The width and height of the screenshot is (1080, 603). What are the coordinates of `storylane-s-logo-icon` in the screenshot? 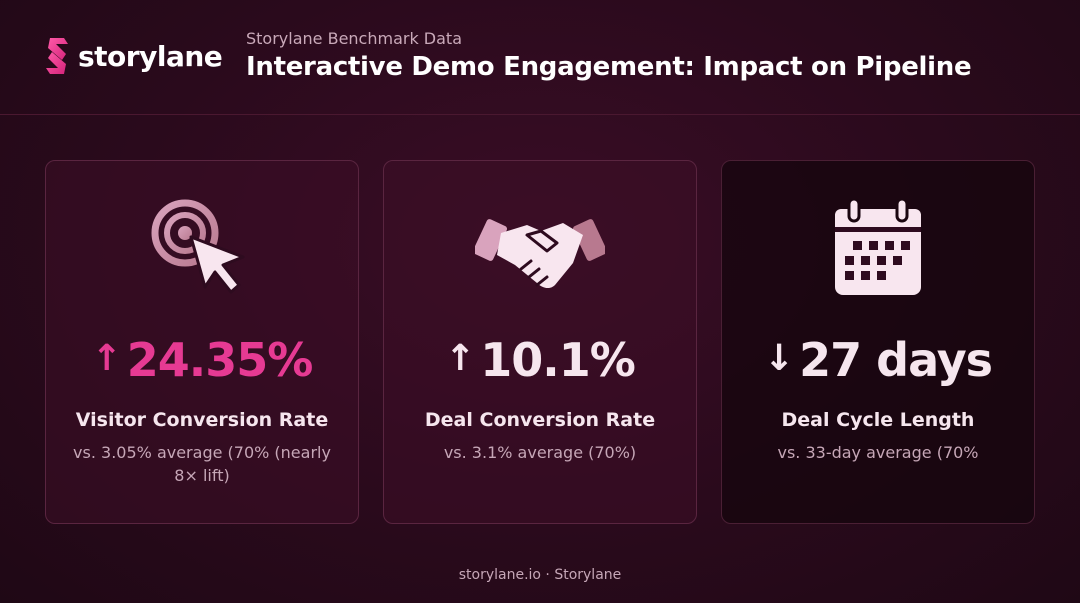 It's located at (57, 56).